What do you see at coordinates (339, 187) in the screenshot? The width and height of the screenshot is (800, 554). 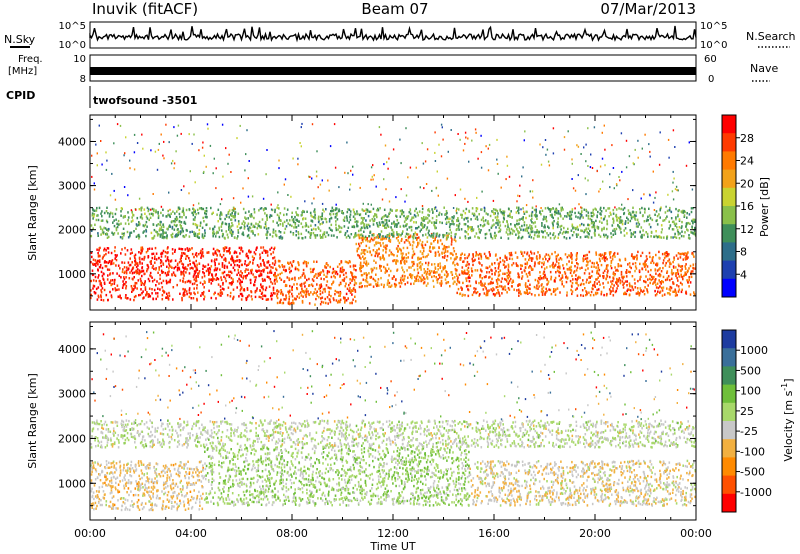 I see `sparse-echo` at bounding box center [339, 187].